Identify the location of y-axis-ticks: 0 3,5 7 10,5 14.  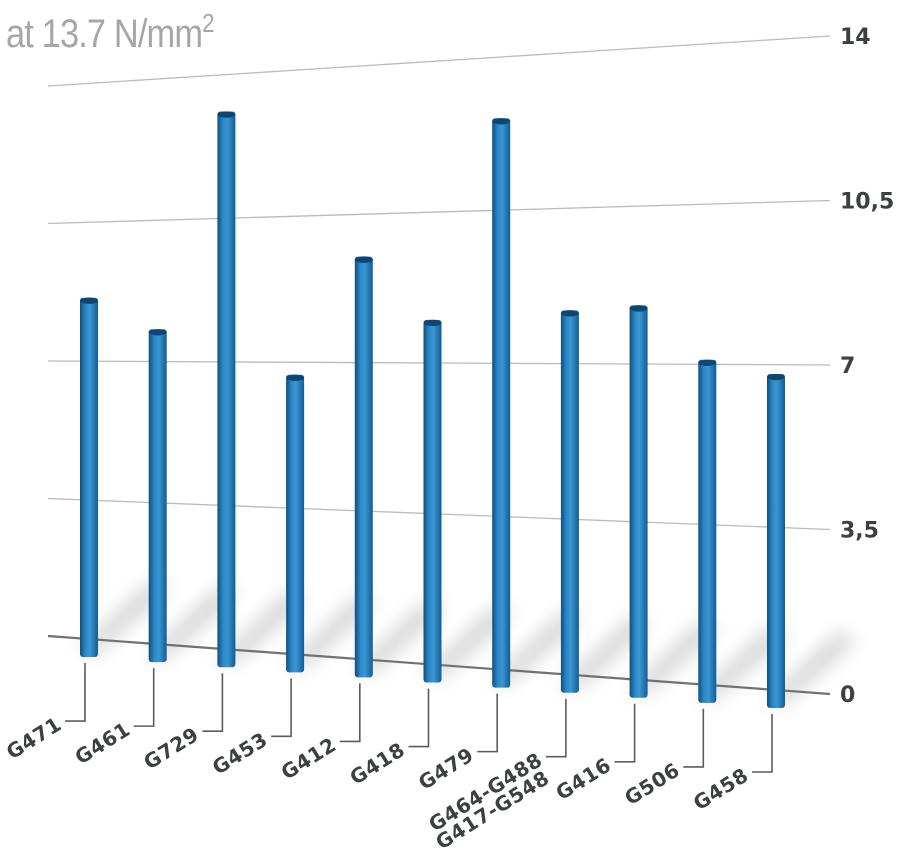
(867, 366).